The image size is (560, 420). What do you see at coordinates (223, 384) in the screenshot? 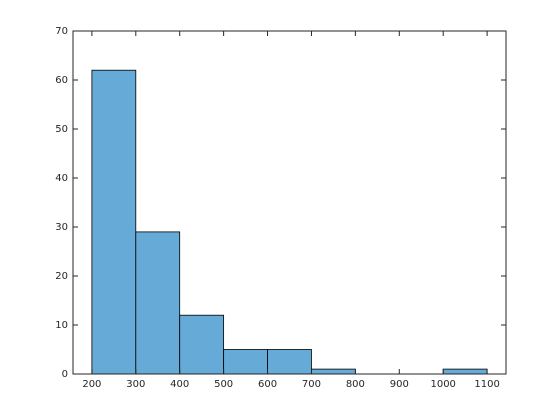
I see `x-tick-label: 500` at bounding box center [223, 384].